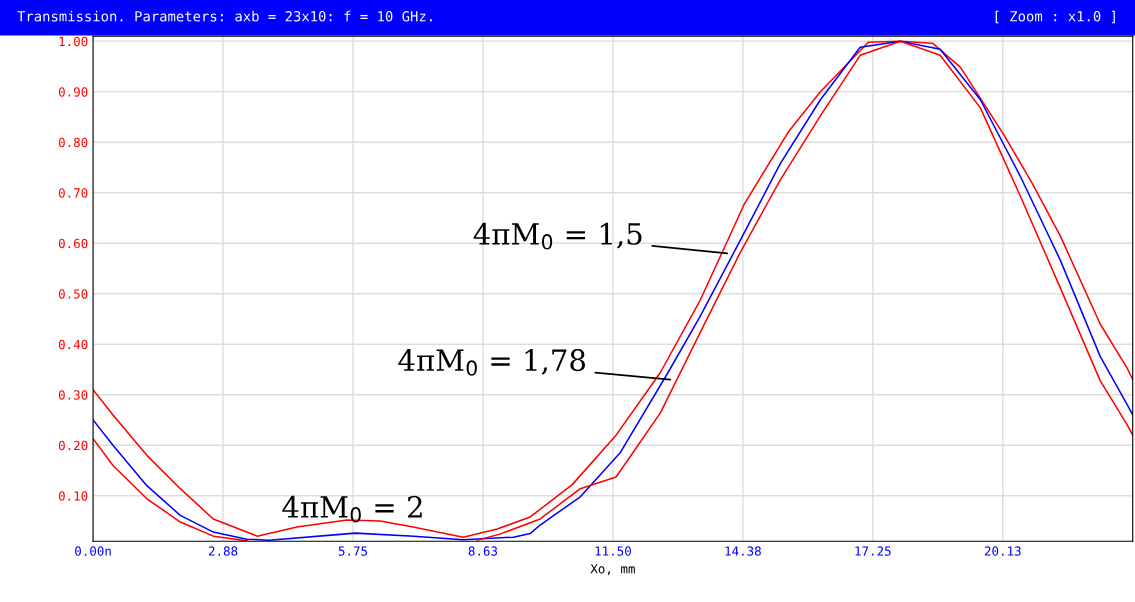  Describe the element at coordinates (223, 551) in the screenshot. I see `x-tick-label: 2.88` at that location.